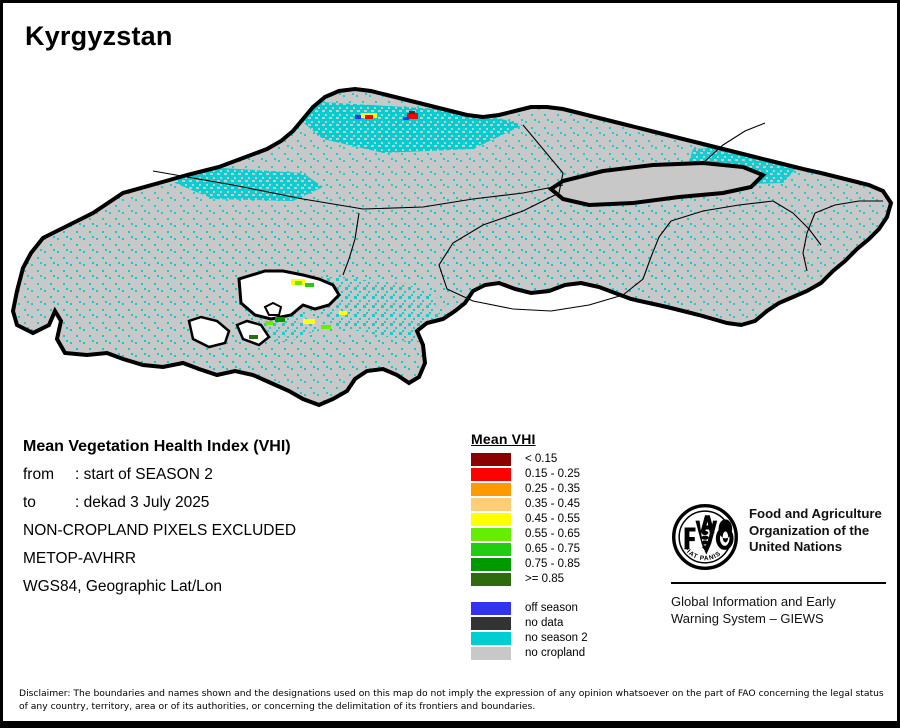 This screenshot has width=900, height=728. I want to click on info-to-value: : dekad 3 July 2025, so click(142, 502).